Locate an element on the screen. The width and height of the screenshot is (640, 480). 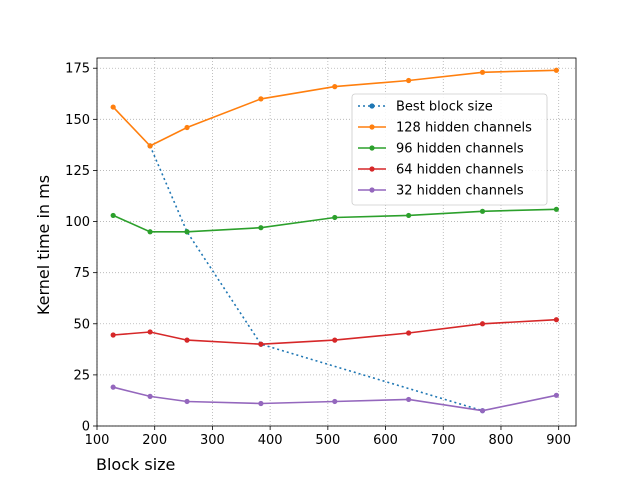
legend-item: Best block size is located at coordinates (425, 107).